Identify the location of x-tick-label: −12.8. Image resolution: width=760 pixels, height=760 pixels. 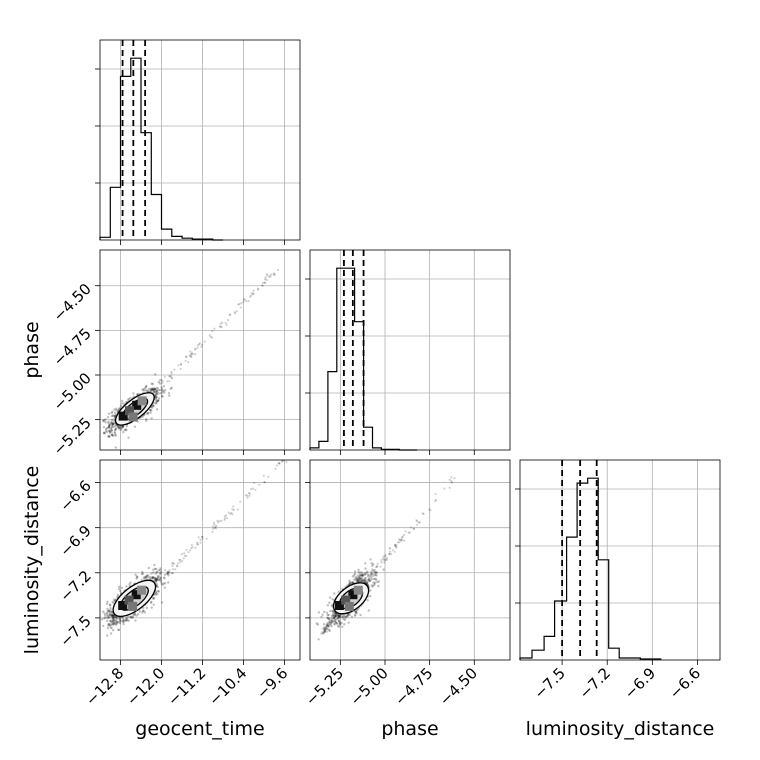
(104, 686).